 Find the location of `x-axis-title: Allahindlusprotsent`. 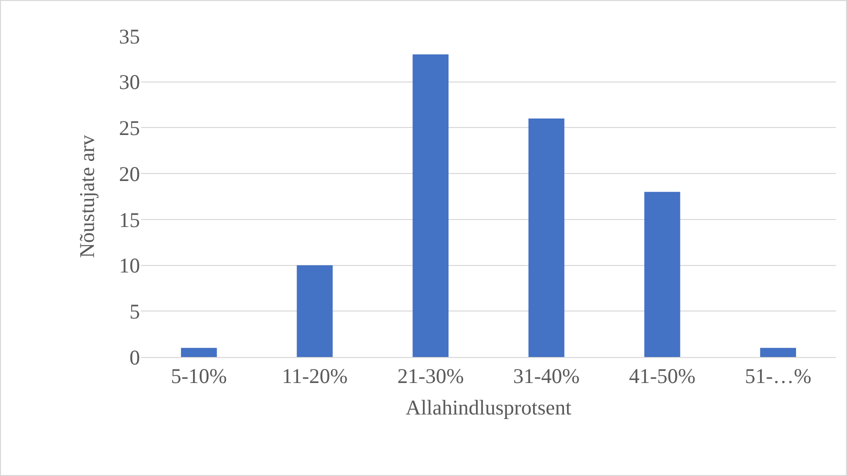

x-axis-title: Allahindlusprotsent is located at coordinates (489, 407).